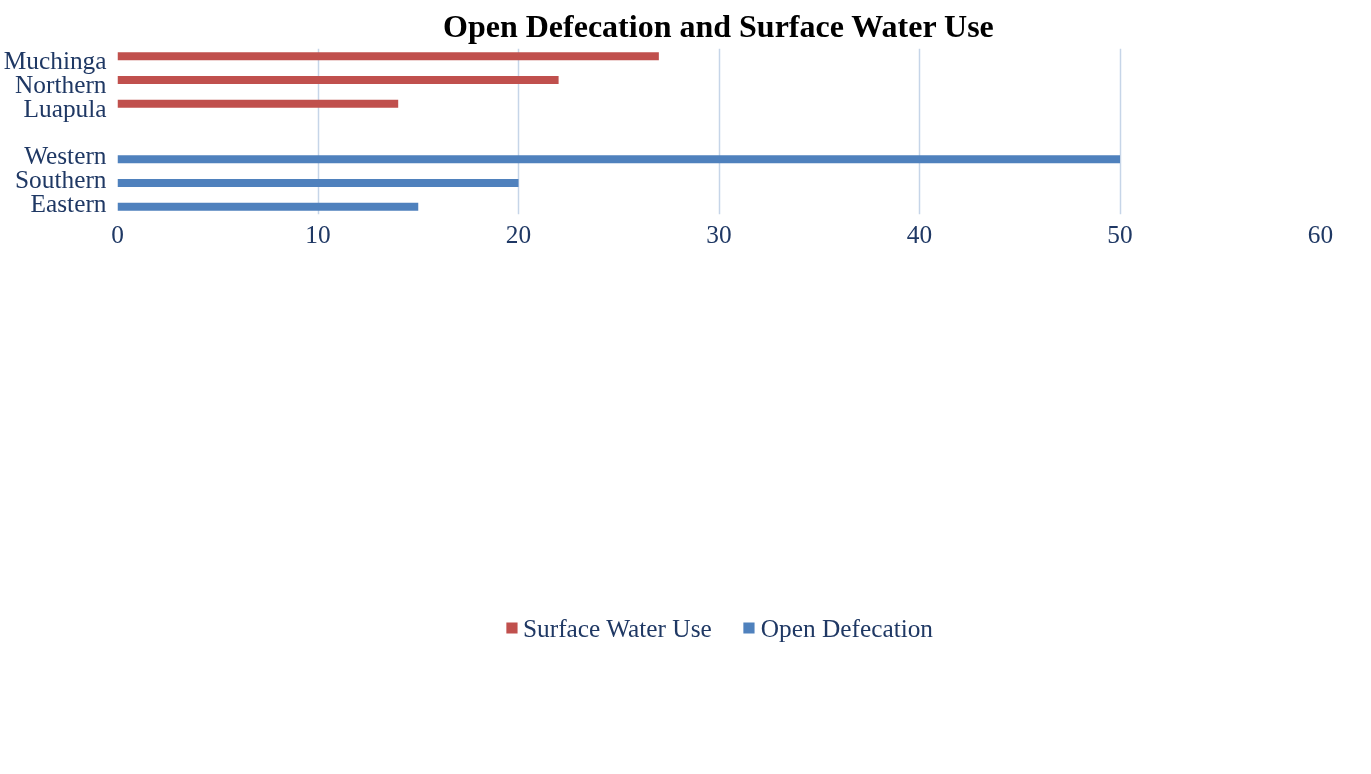 The height and width of the screenshot is (774, 1371). I want to click on x-tick-label: 40, so click(919, 233).